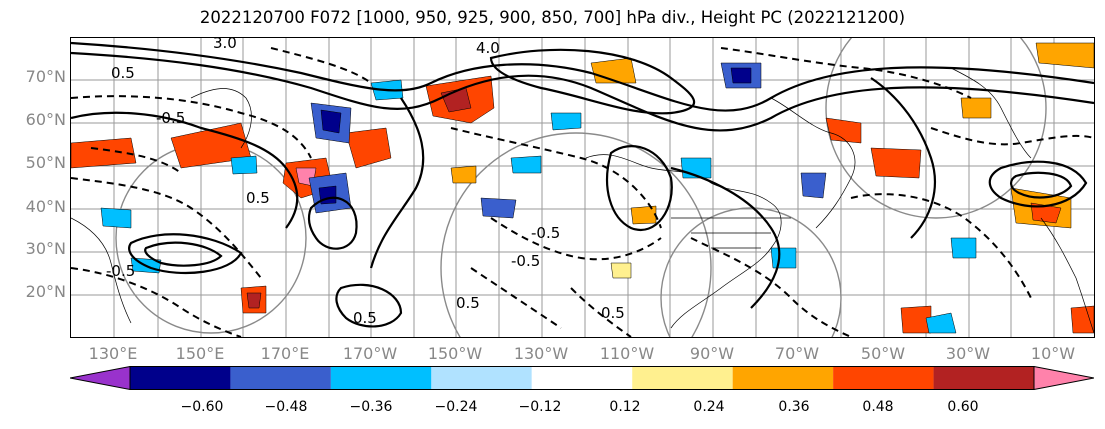  Describe the element at coordinates (285, 353) in the screenshot. I see `lon-label-170e: 170°E` at that location.